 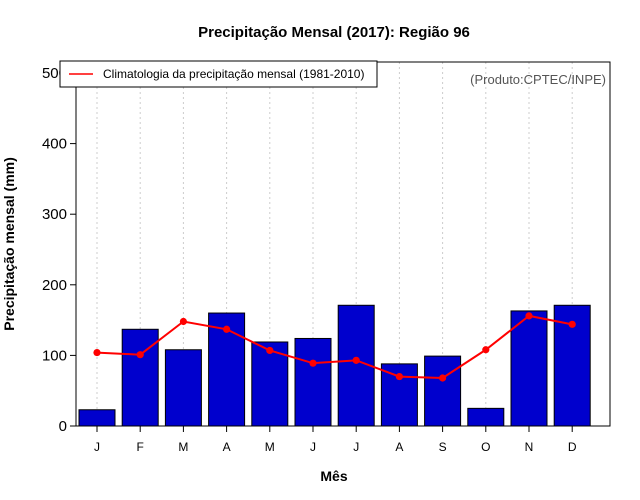 What do you see at coordinates (529, 447) in the screenshot?
I see `x-tick-label-11: N` at bounding box center [529, 447].